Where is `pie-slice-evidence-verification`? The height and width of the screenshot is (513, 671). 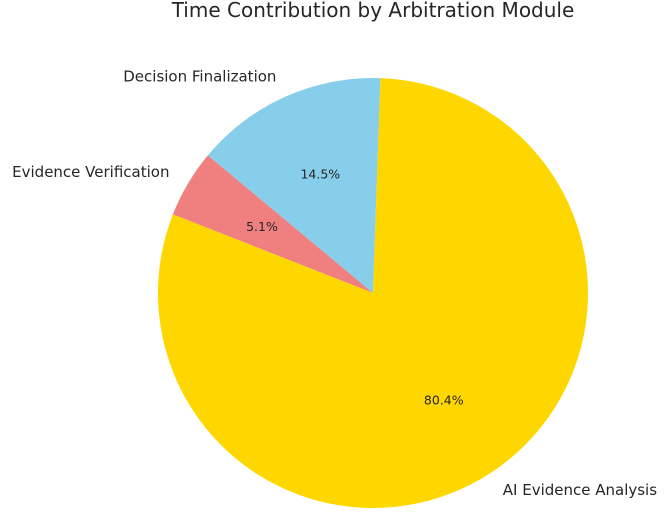
pie-slice-evidence-verification is located at coordinates (272, 224).